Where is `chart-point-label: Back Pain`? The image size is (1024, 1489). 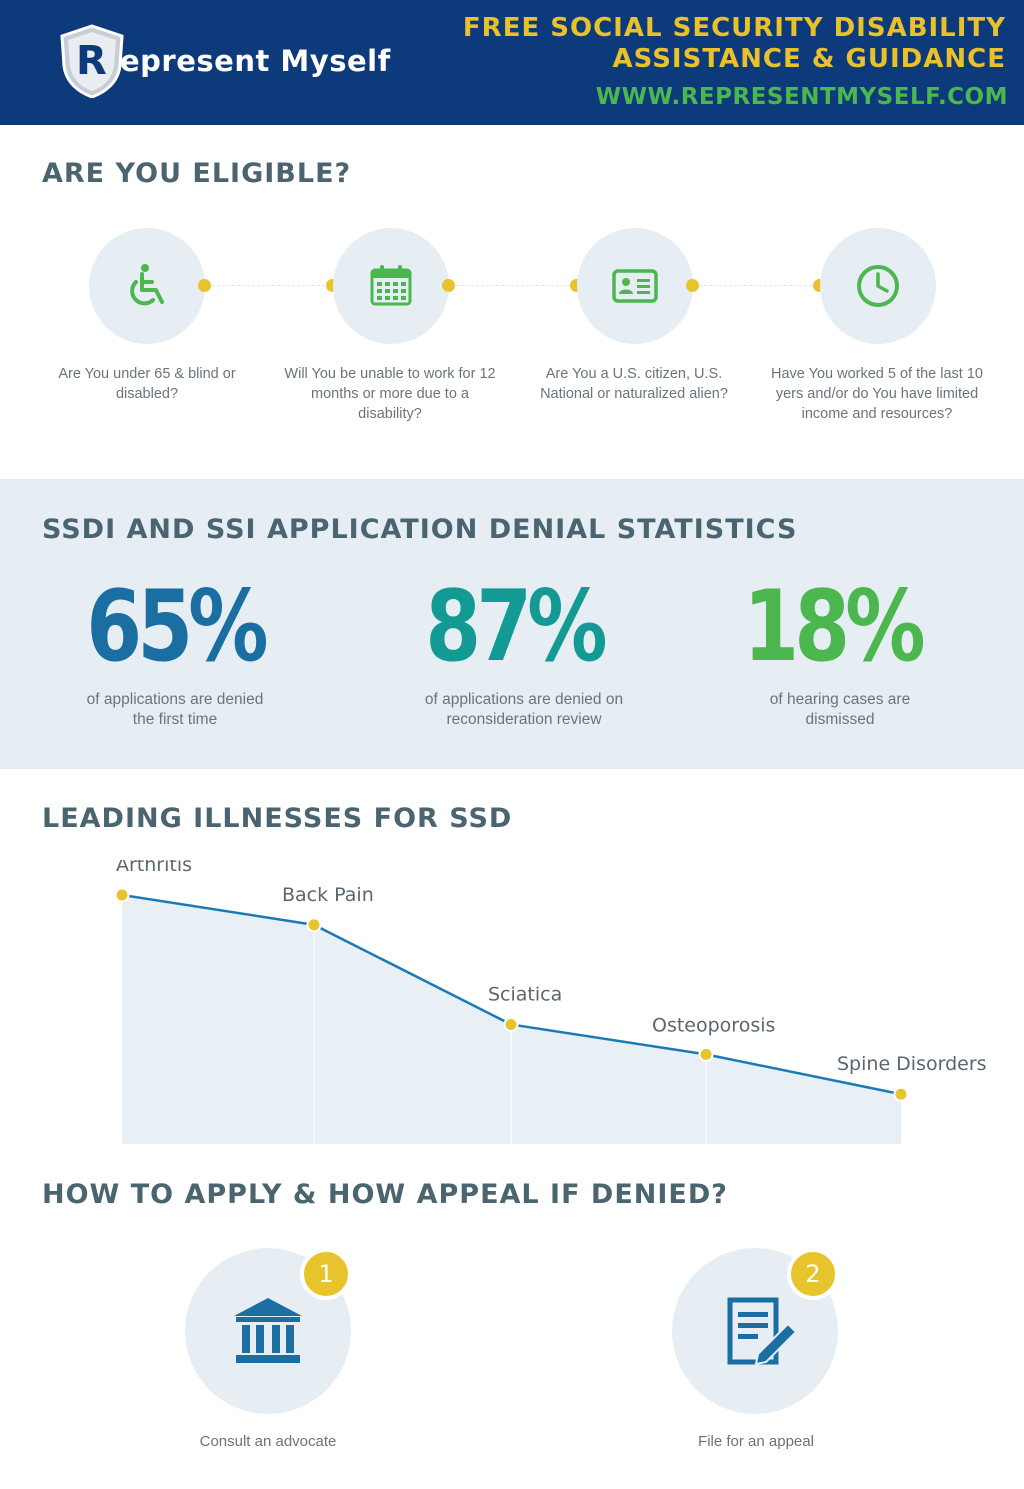 chart-point-label: Back Pain is located at coordinates (328, 895).